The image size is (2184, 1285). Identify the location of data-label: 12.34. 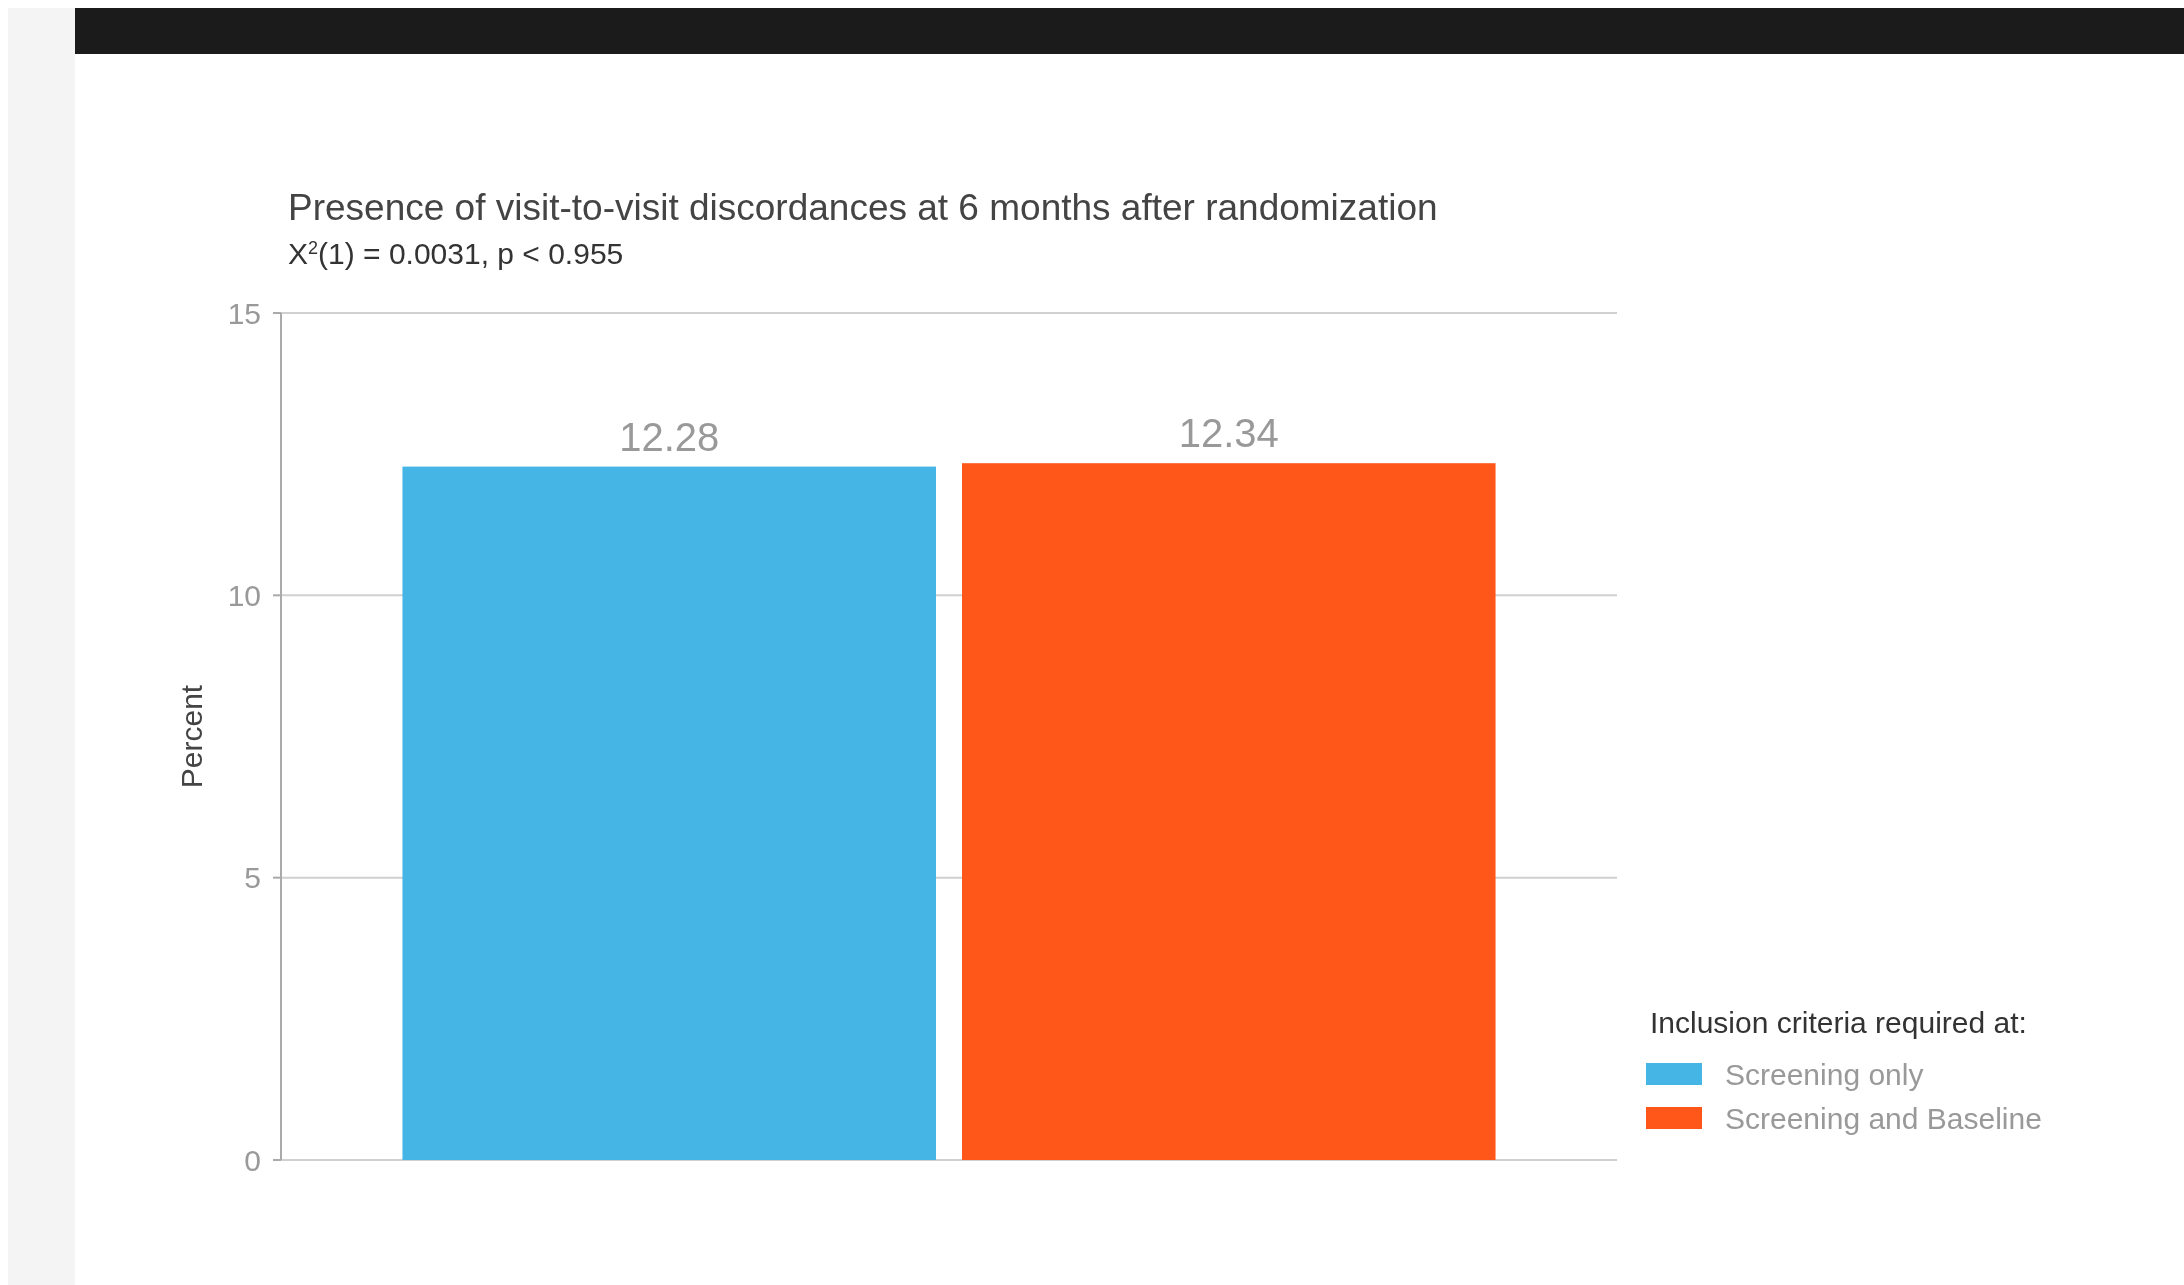
(1228, 433).